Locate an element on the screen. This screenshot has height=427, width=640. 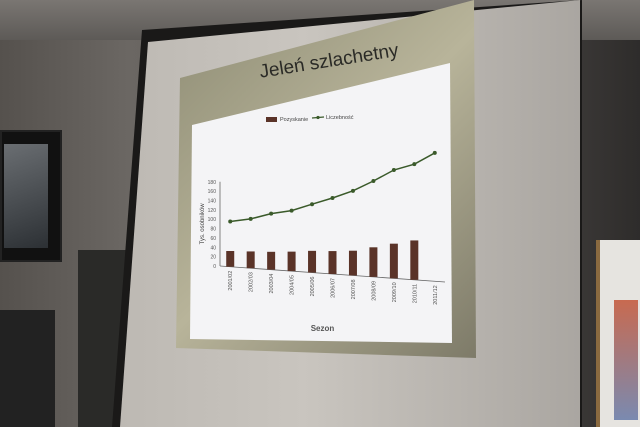
y-tick-label: 60 is located at coordinates (213, 239).